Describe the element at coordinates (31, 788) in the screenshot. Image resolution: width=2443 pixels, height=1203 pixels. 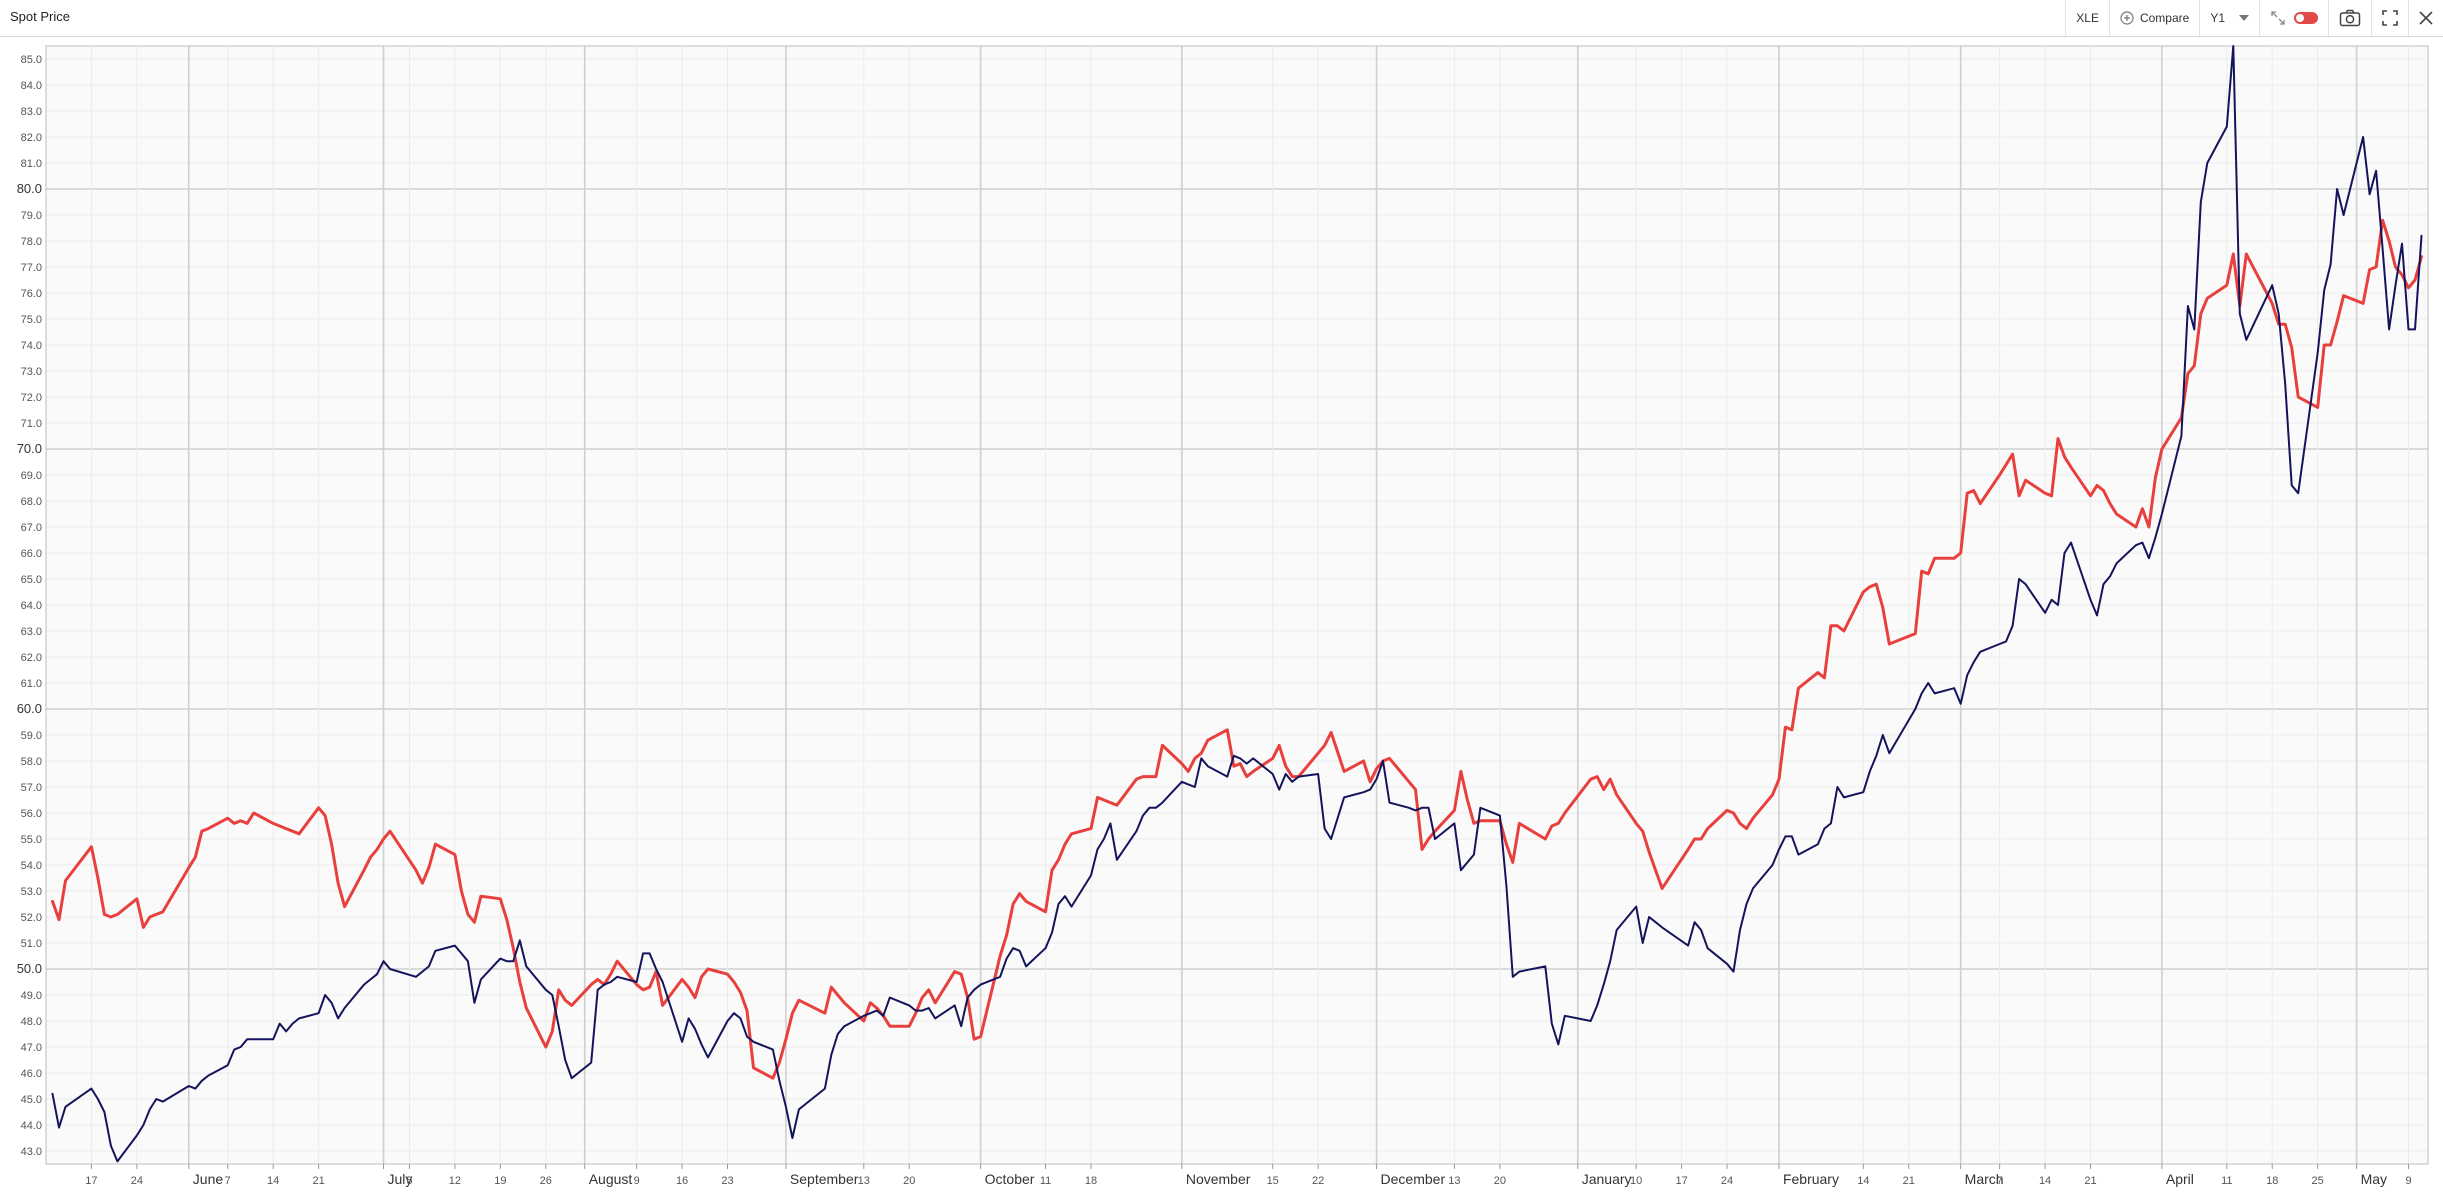
I see `y-tick-label: 57.0` at that location.